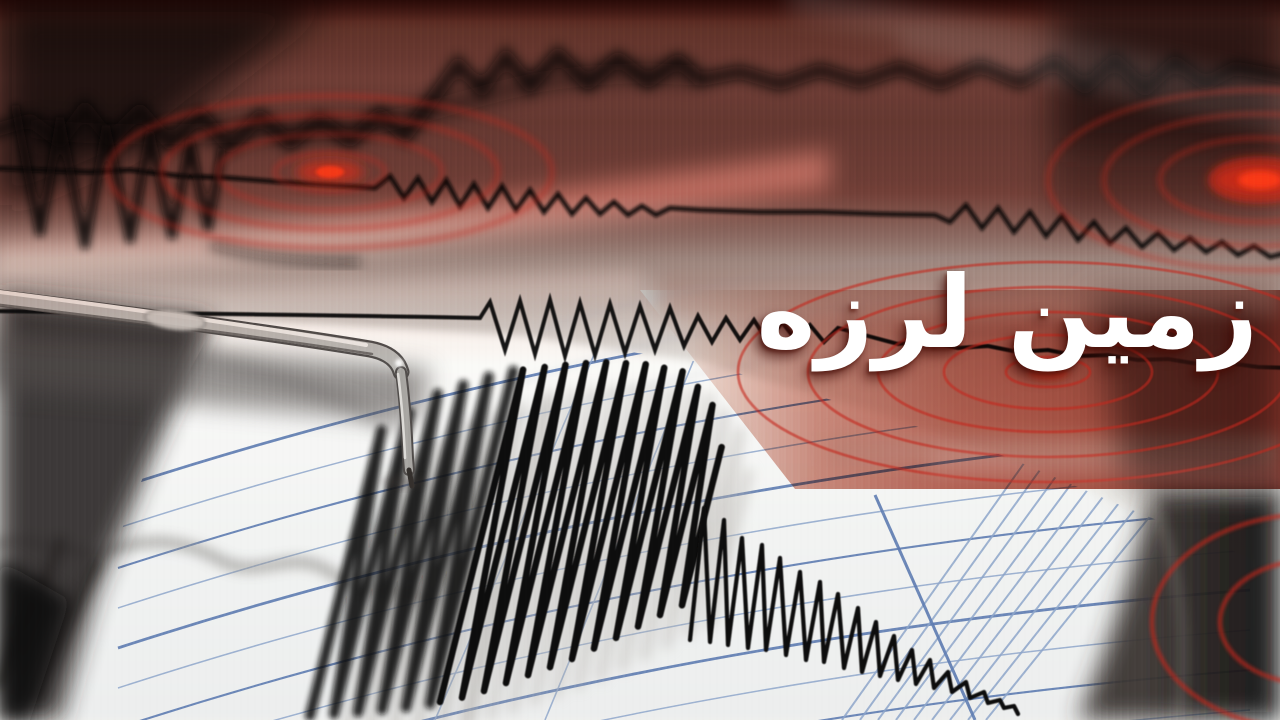 This screenshot has height=720, width=1280. Describe the element at coordinates (1165, 605) in the screenshot. I see `drum-edge-highlight` at that location.